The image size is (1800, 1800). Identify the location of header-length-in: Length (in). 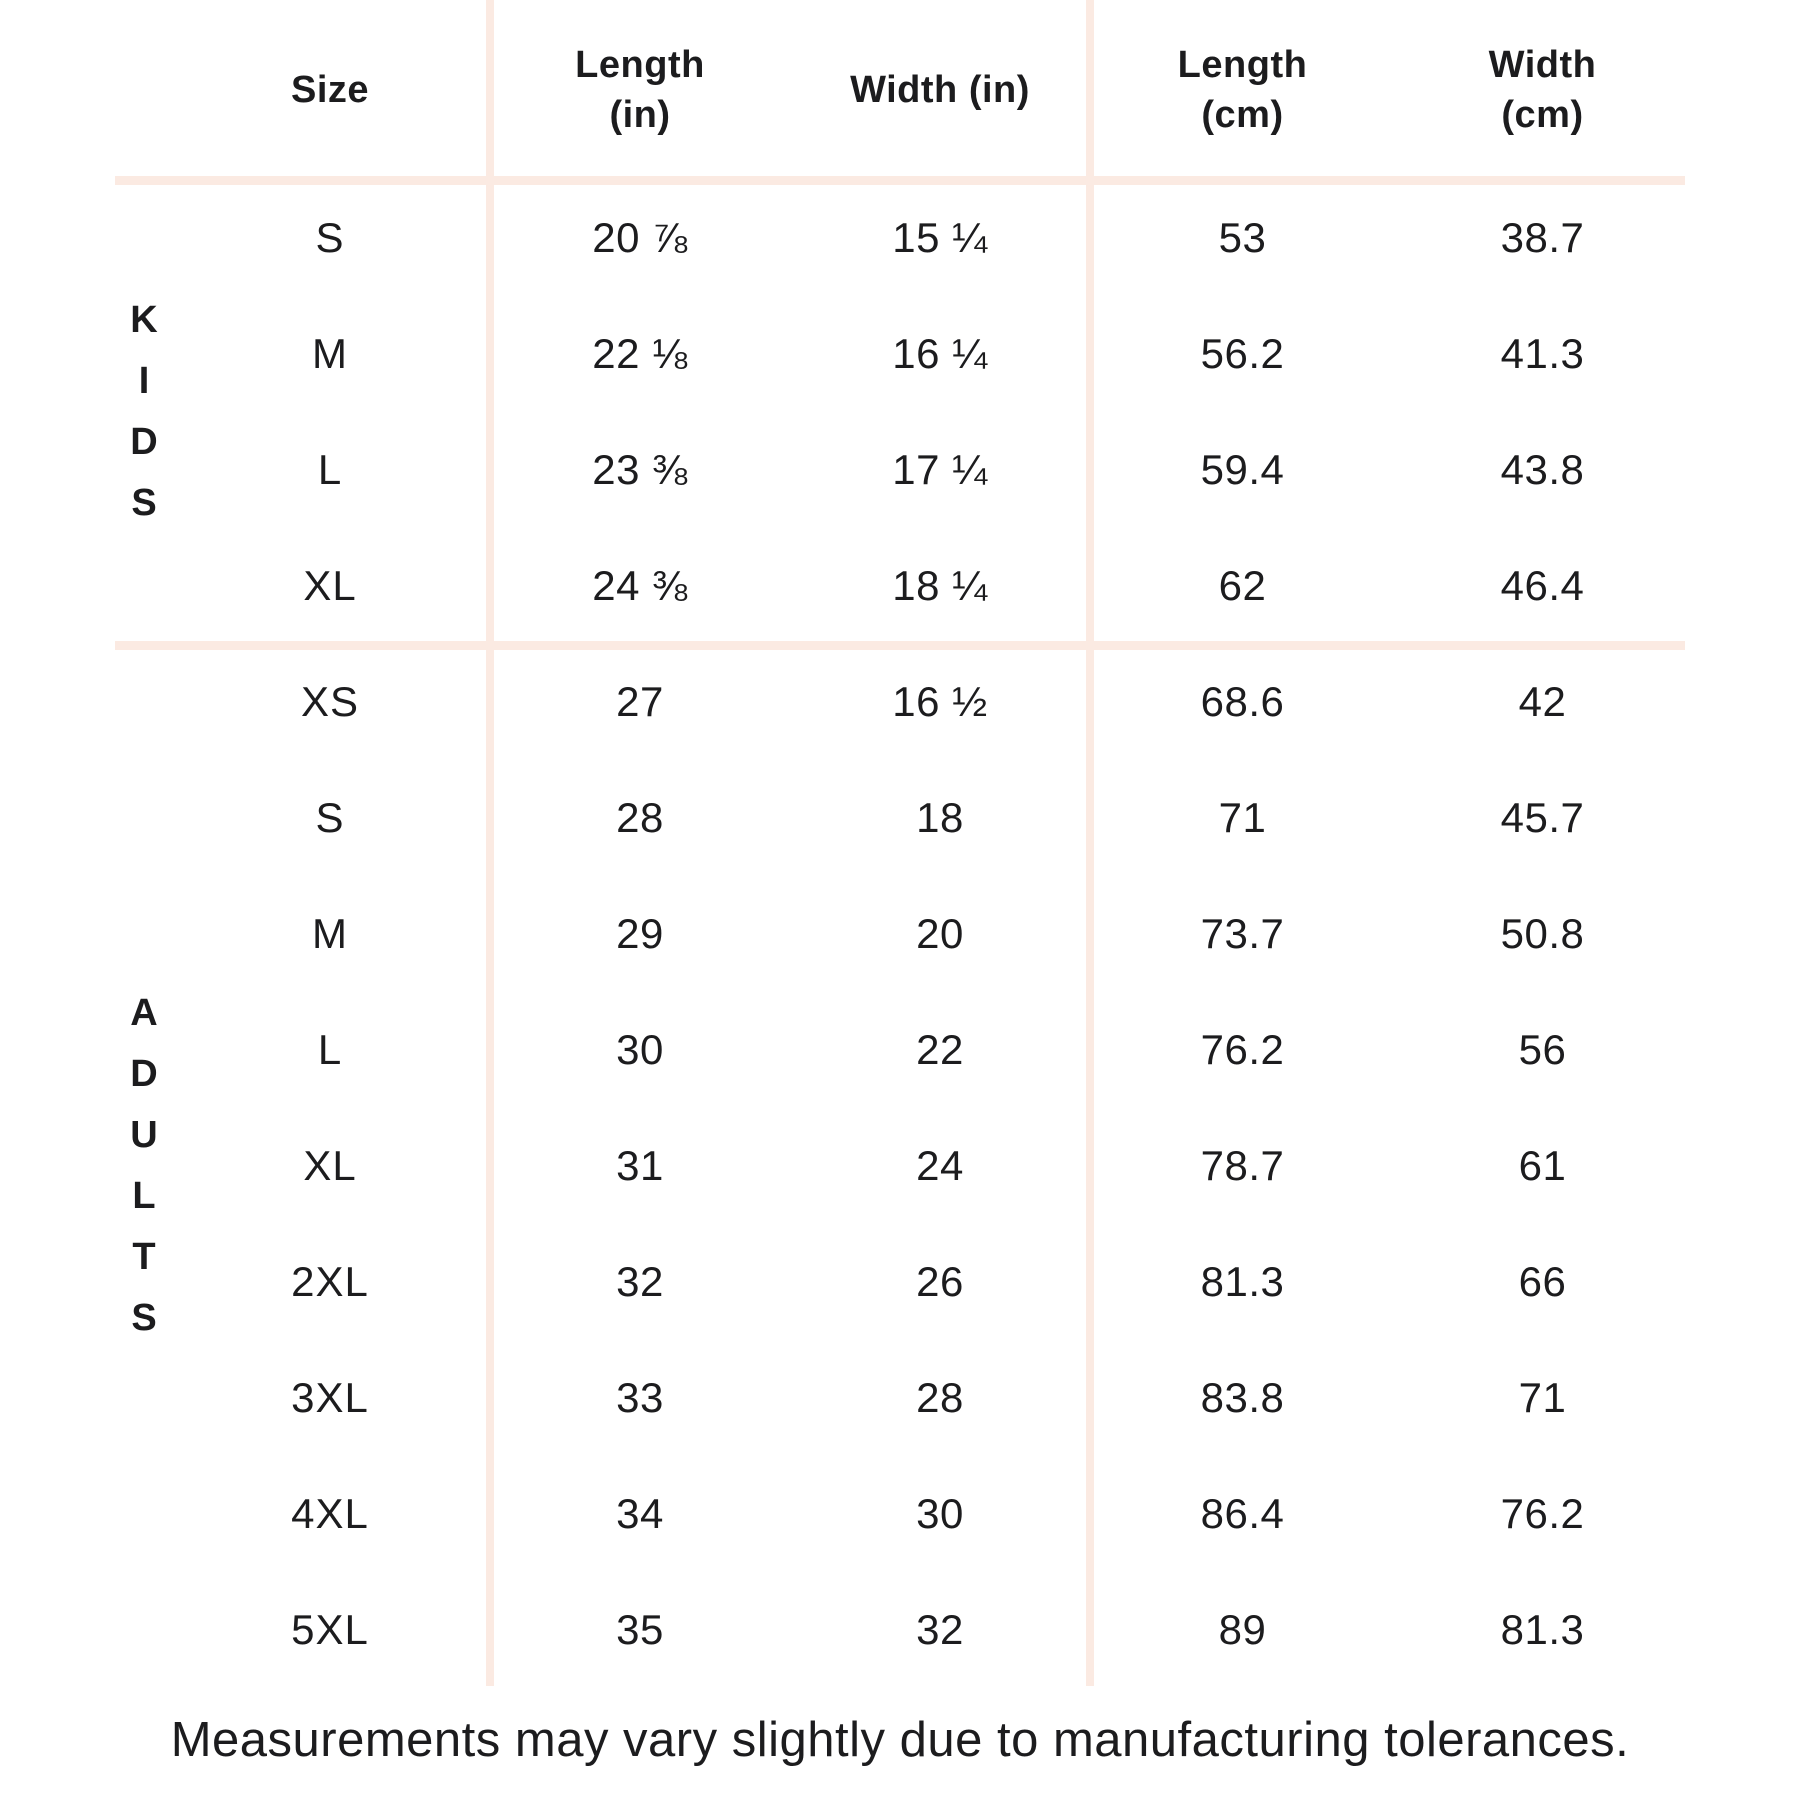
(640, 90).